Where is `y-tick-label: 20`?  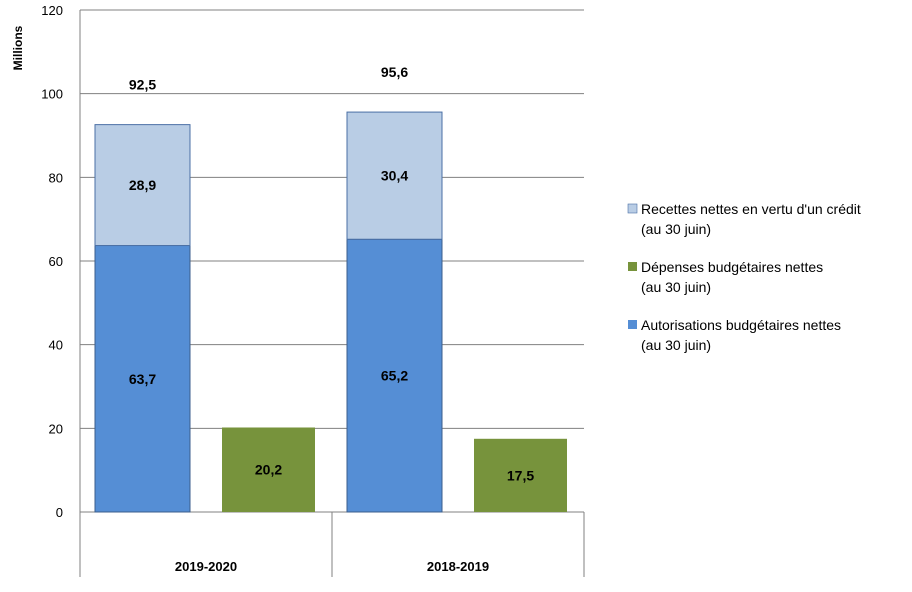 y-tick-label: 20 is located at coordinates (56, 428).